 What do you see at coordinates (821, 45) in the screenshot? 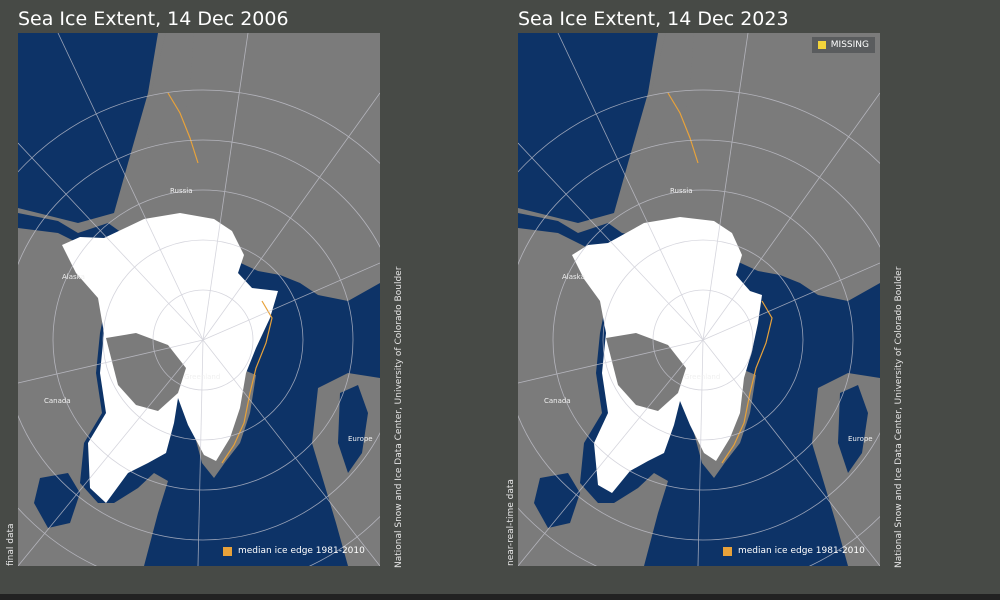
I see `missing-swatch` at bounding box center [821, 45].